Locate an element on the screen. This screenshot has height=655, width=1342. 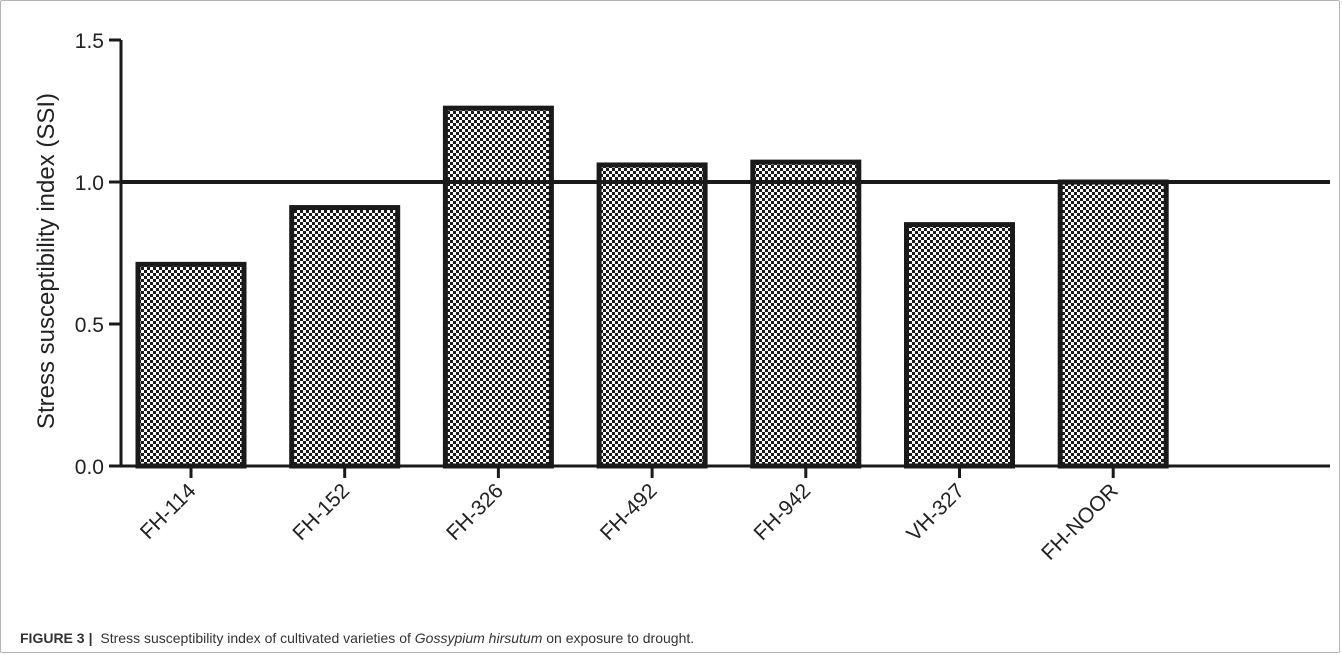
caption-species: Gossypium hirsutum is located at coordinates (478, 638).